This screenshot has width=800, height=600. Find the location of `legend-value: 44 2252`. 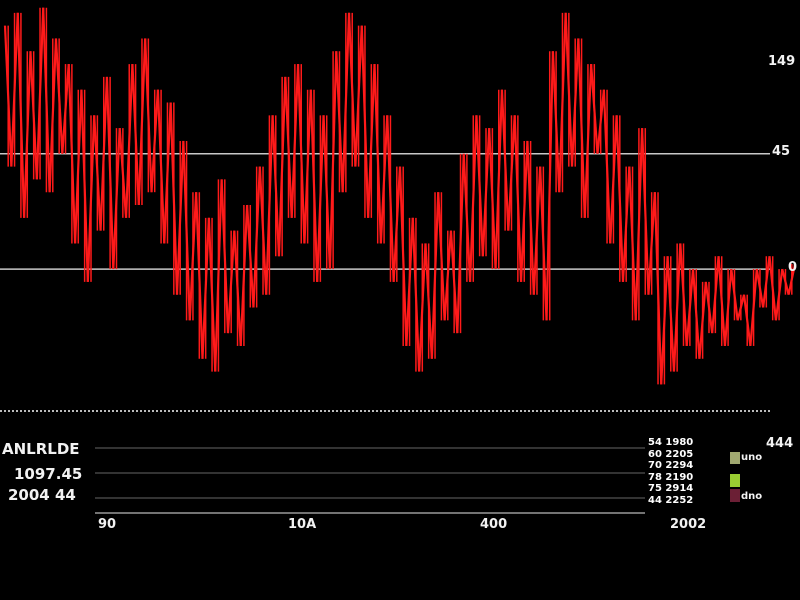

legend-value: 44 2252 is located at coordinates (671, 500).